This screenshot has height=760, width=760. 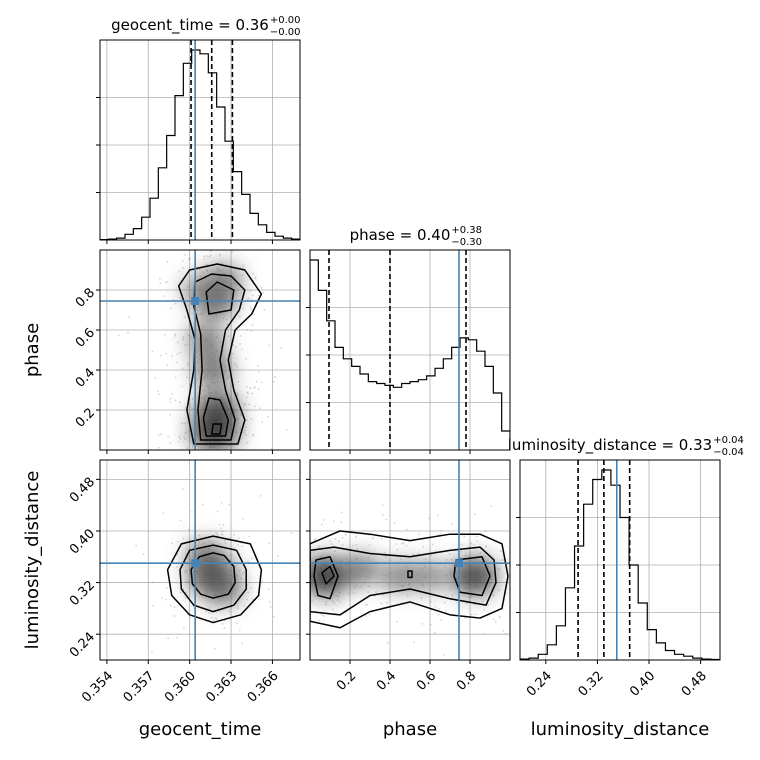 What do you see at coordinates (221, 687) in the screenshot?
I see `x-tick-label: 0.363` at bounding box center [221, 687].